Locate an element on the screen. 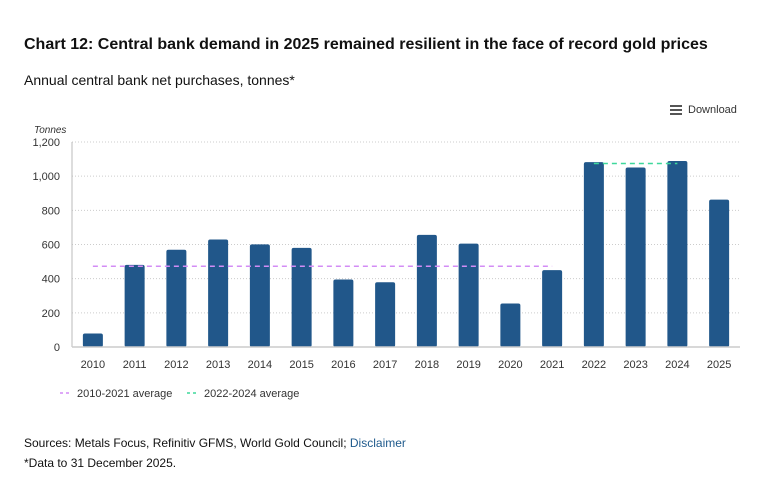 The height and width of the screenshot is (502, 765). y-tick-label: 400 is located at coordinates (51, 280).